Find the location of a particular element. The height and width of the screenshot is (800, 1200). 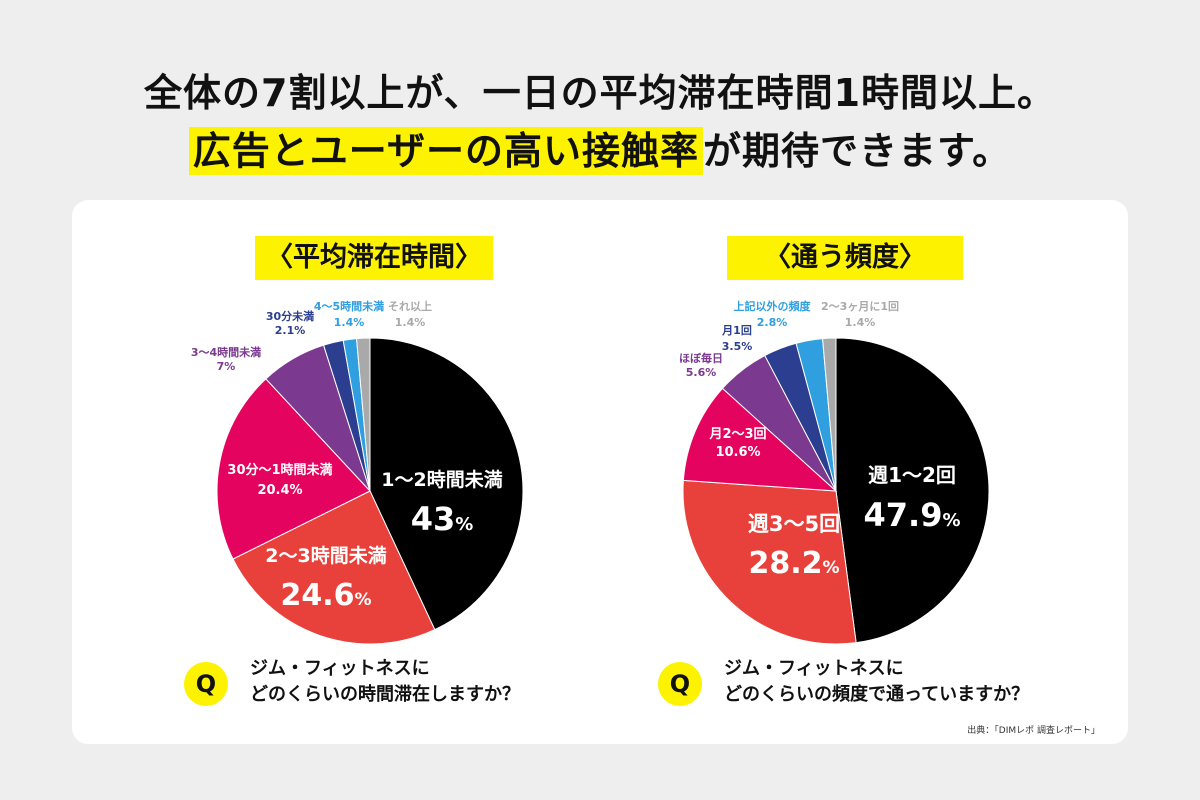

slice-label-1-1: 週3〜5回 is located at coordinates (794, 524).